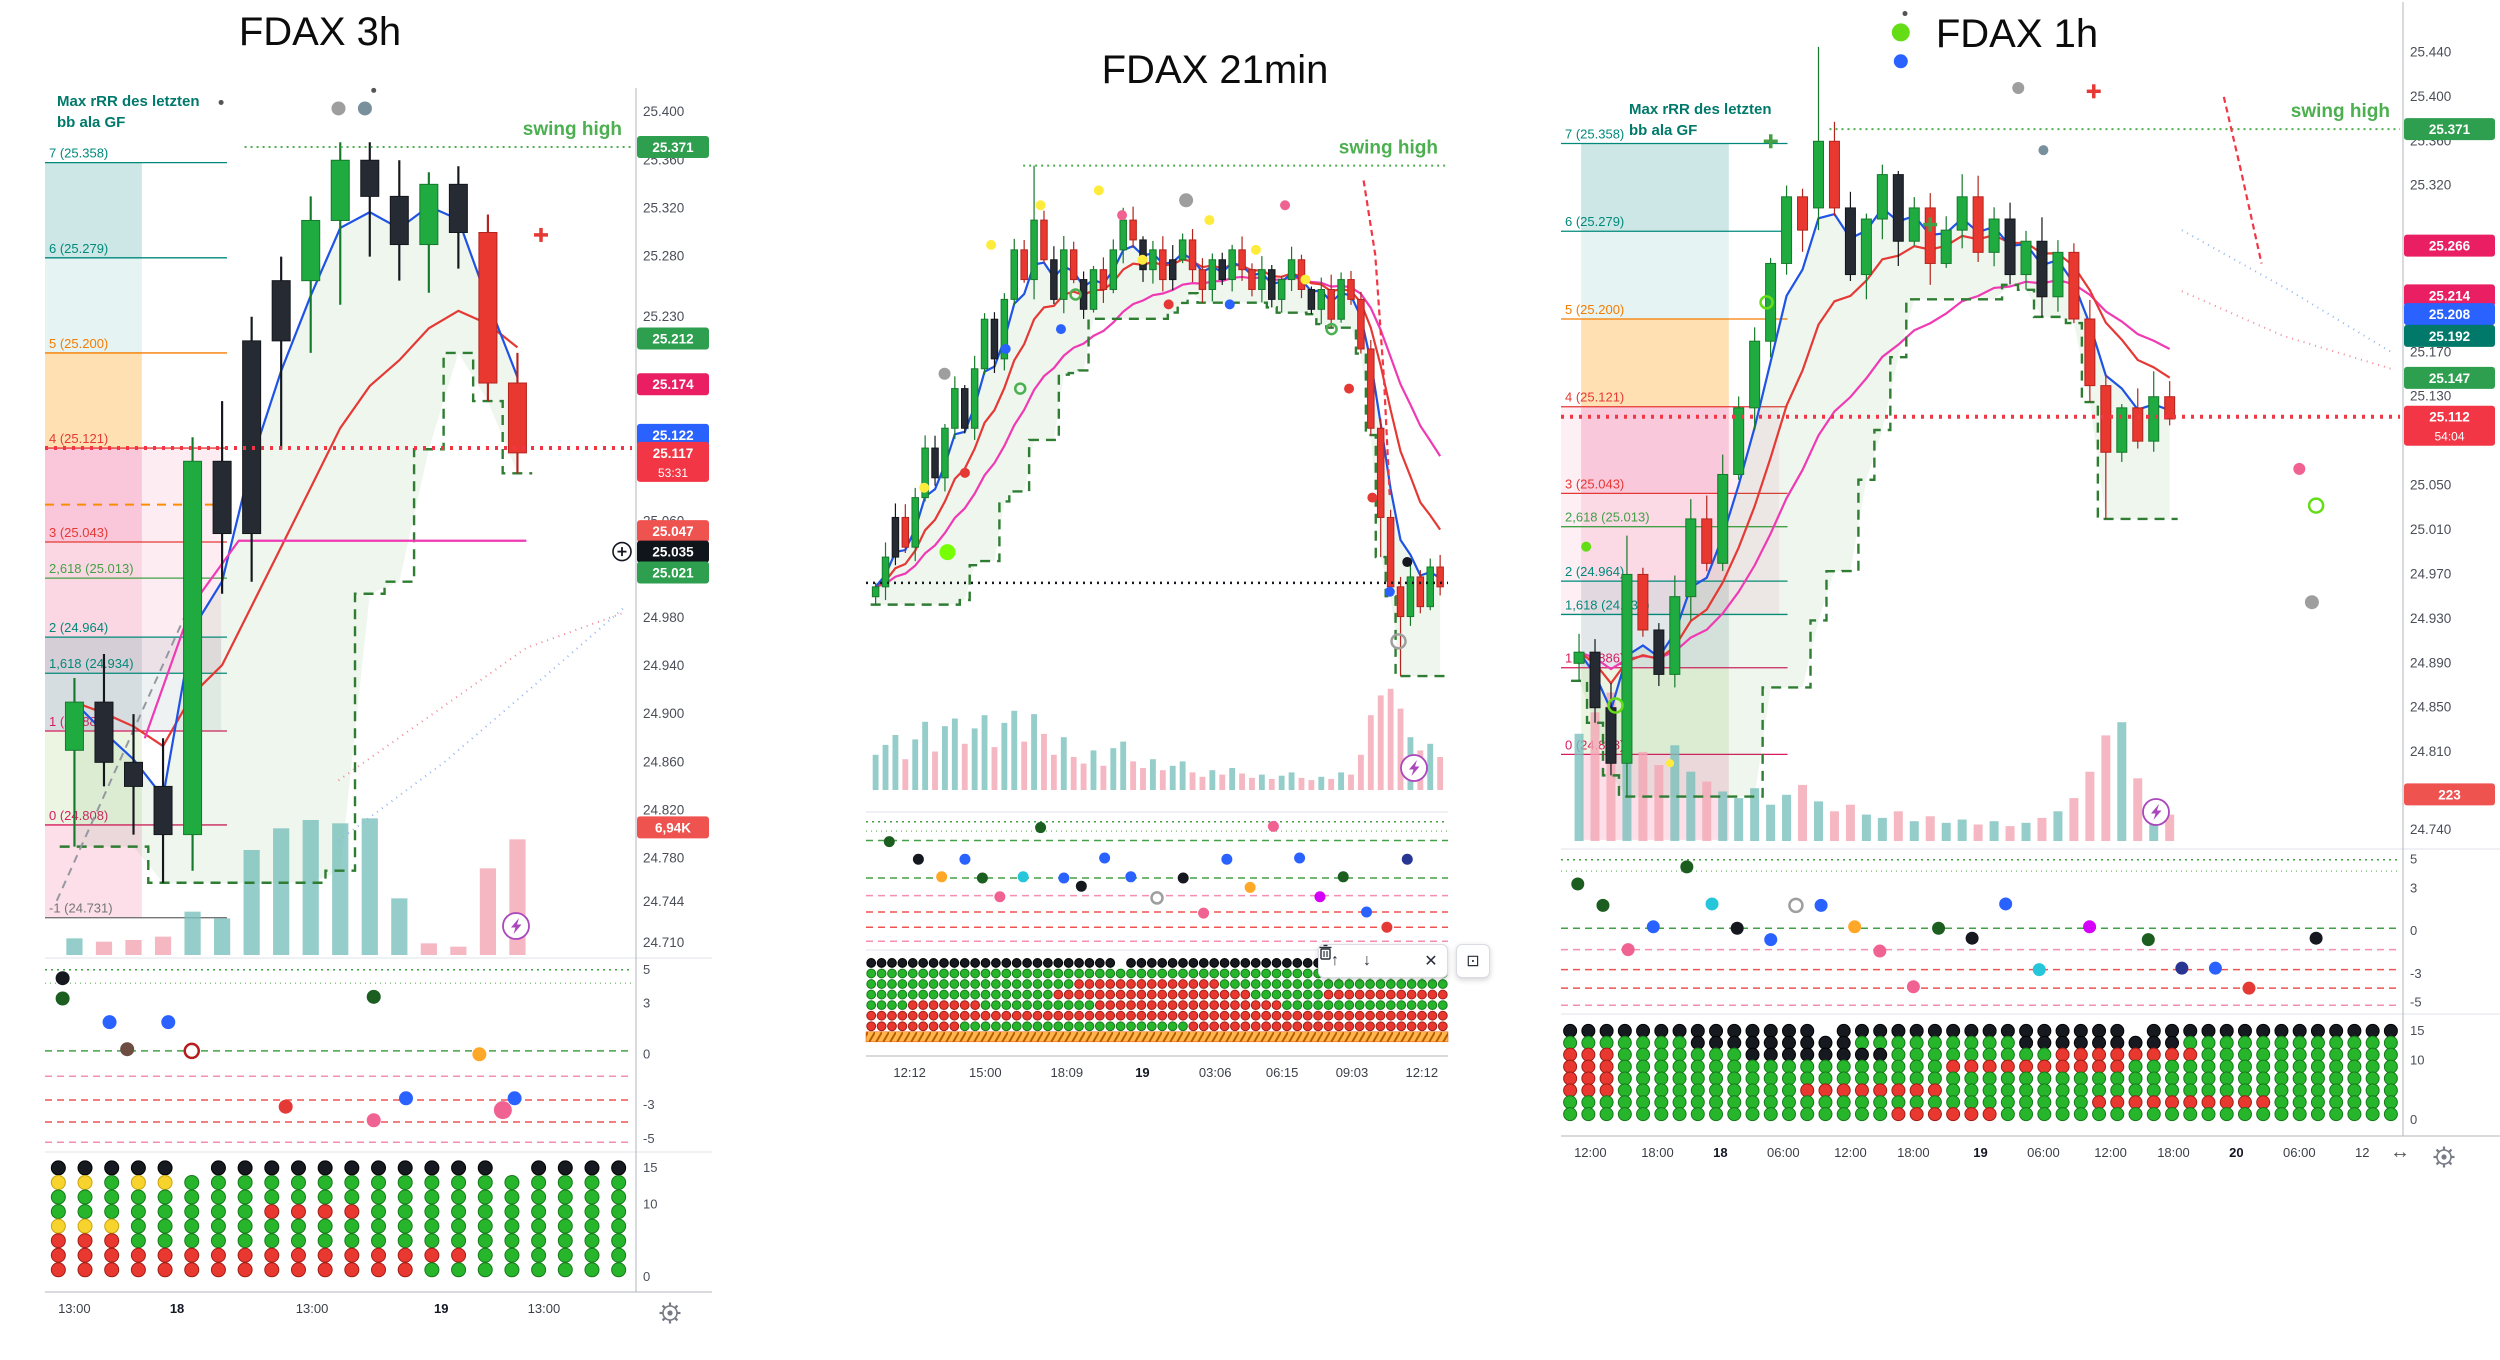  Describe the element at coordinates (1720, 1152) in the screenshot. I see `time-tick-label: 18` at that location.